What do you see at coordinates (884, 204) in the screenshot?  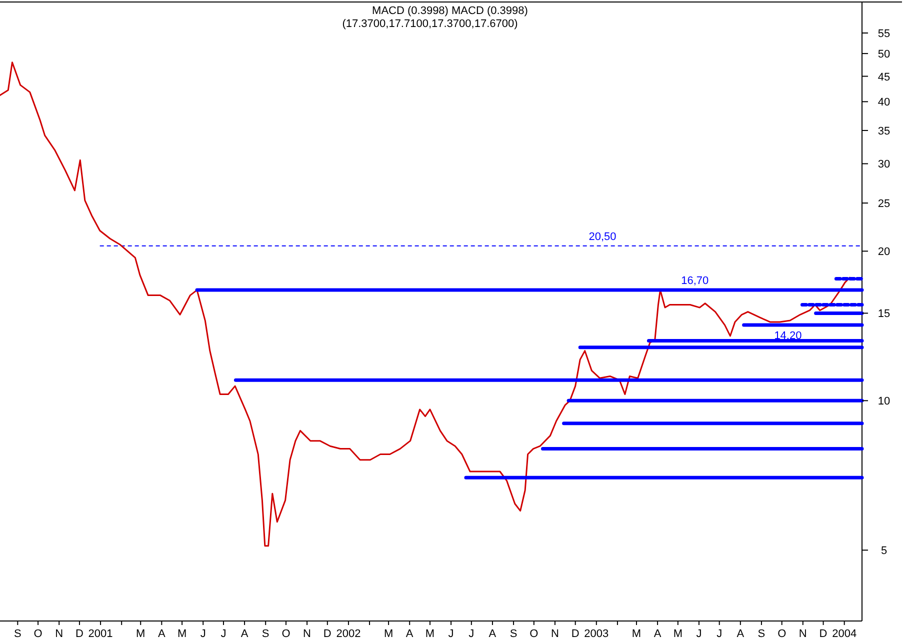 I see `y-tick-label: 25` at bounding box center [884, 204].